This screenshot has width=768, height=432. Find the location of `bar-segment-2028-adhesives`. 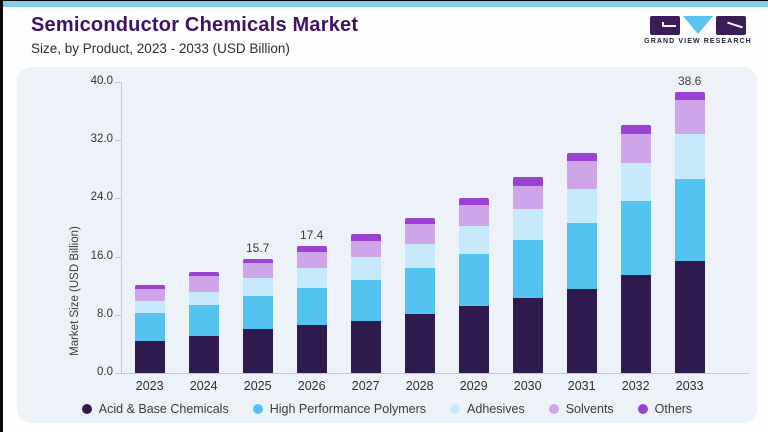

bar-segment-2028-adhesives is located at coordinates (419, 256).